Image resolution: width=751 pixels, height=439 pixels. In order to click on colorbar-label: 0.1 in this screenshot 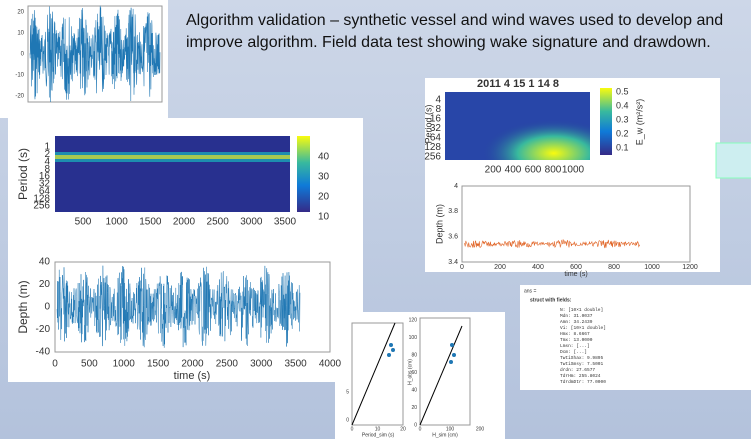, I will do `click(622, 147)`.